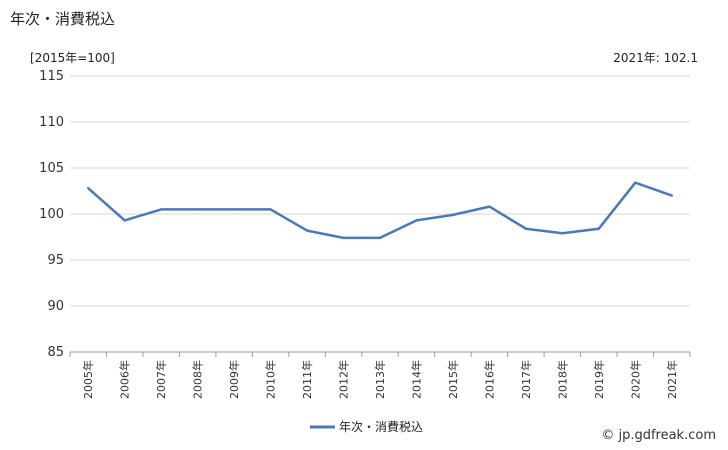  I want to click on y-axis: 85 90 95 100 105 110 115, so click(51, 214).